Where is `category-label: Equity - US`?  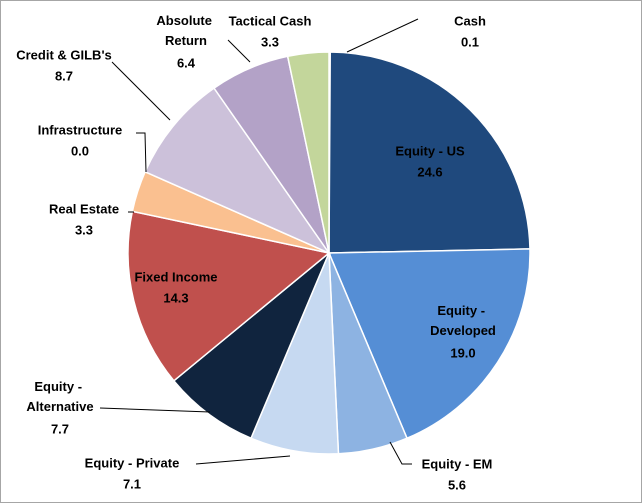 category-label: Equity - US is located at coordinates (430, 150).